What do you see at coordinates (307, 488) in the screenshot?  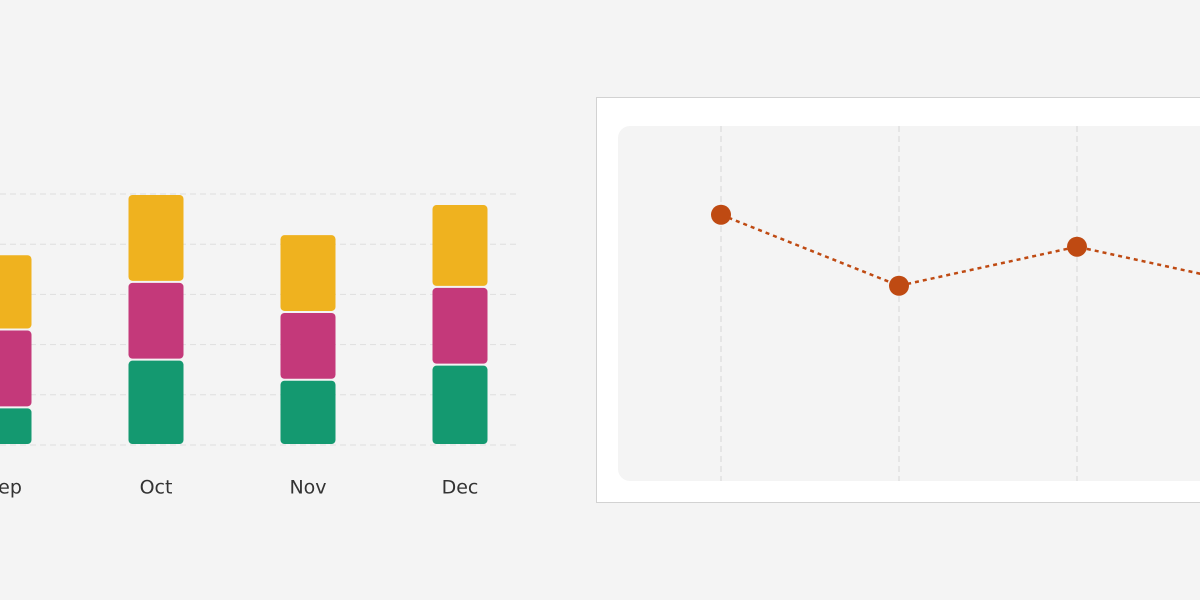 I see `x-tick-label: Nov` at bounding box center [307, 488].